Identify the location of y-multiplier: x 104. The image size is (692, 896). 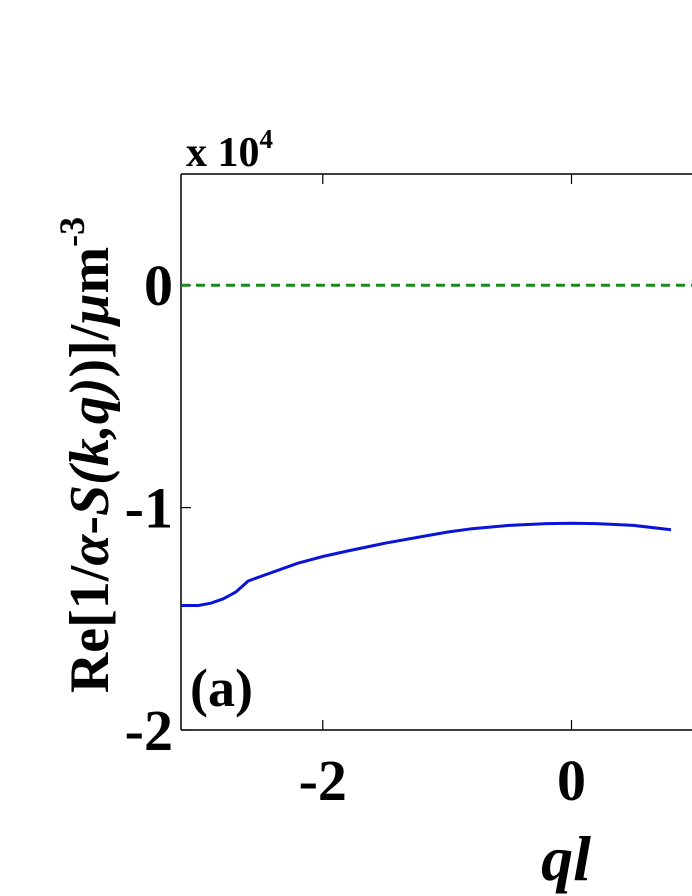
(229, 150).